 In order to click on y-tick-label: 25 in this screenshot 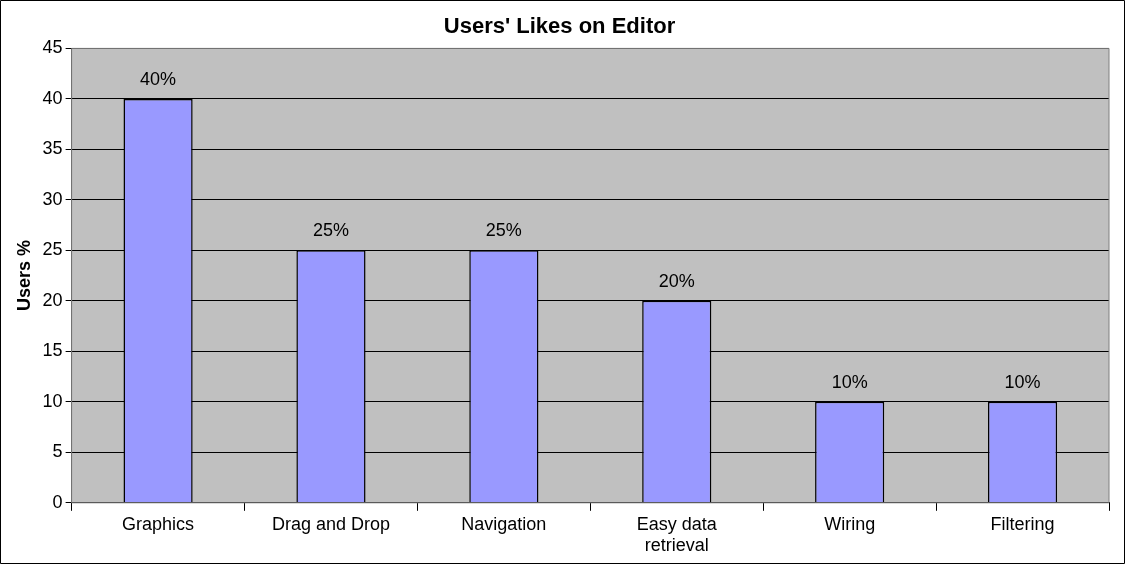, I will do `click(52, 249)`.